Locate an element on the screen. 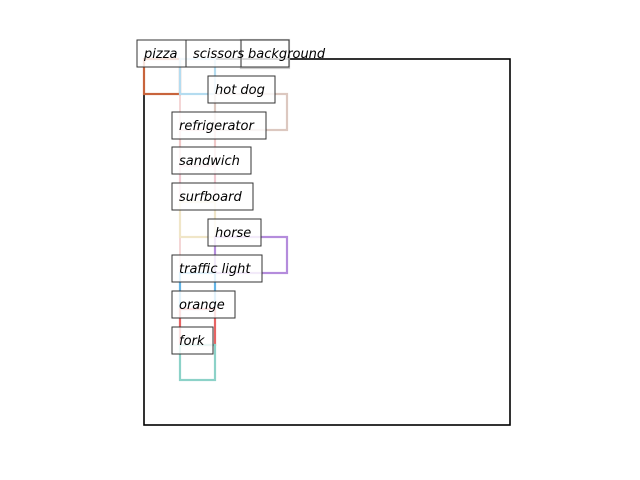 This screenshot has width=640, height=480. label-hot-dog: hot dog is located at coordinates (241, 89).